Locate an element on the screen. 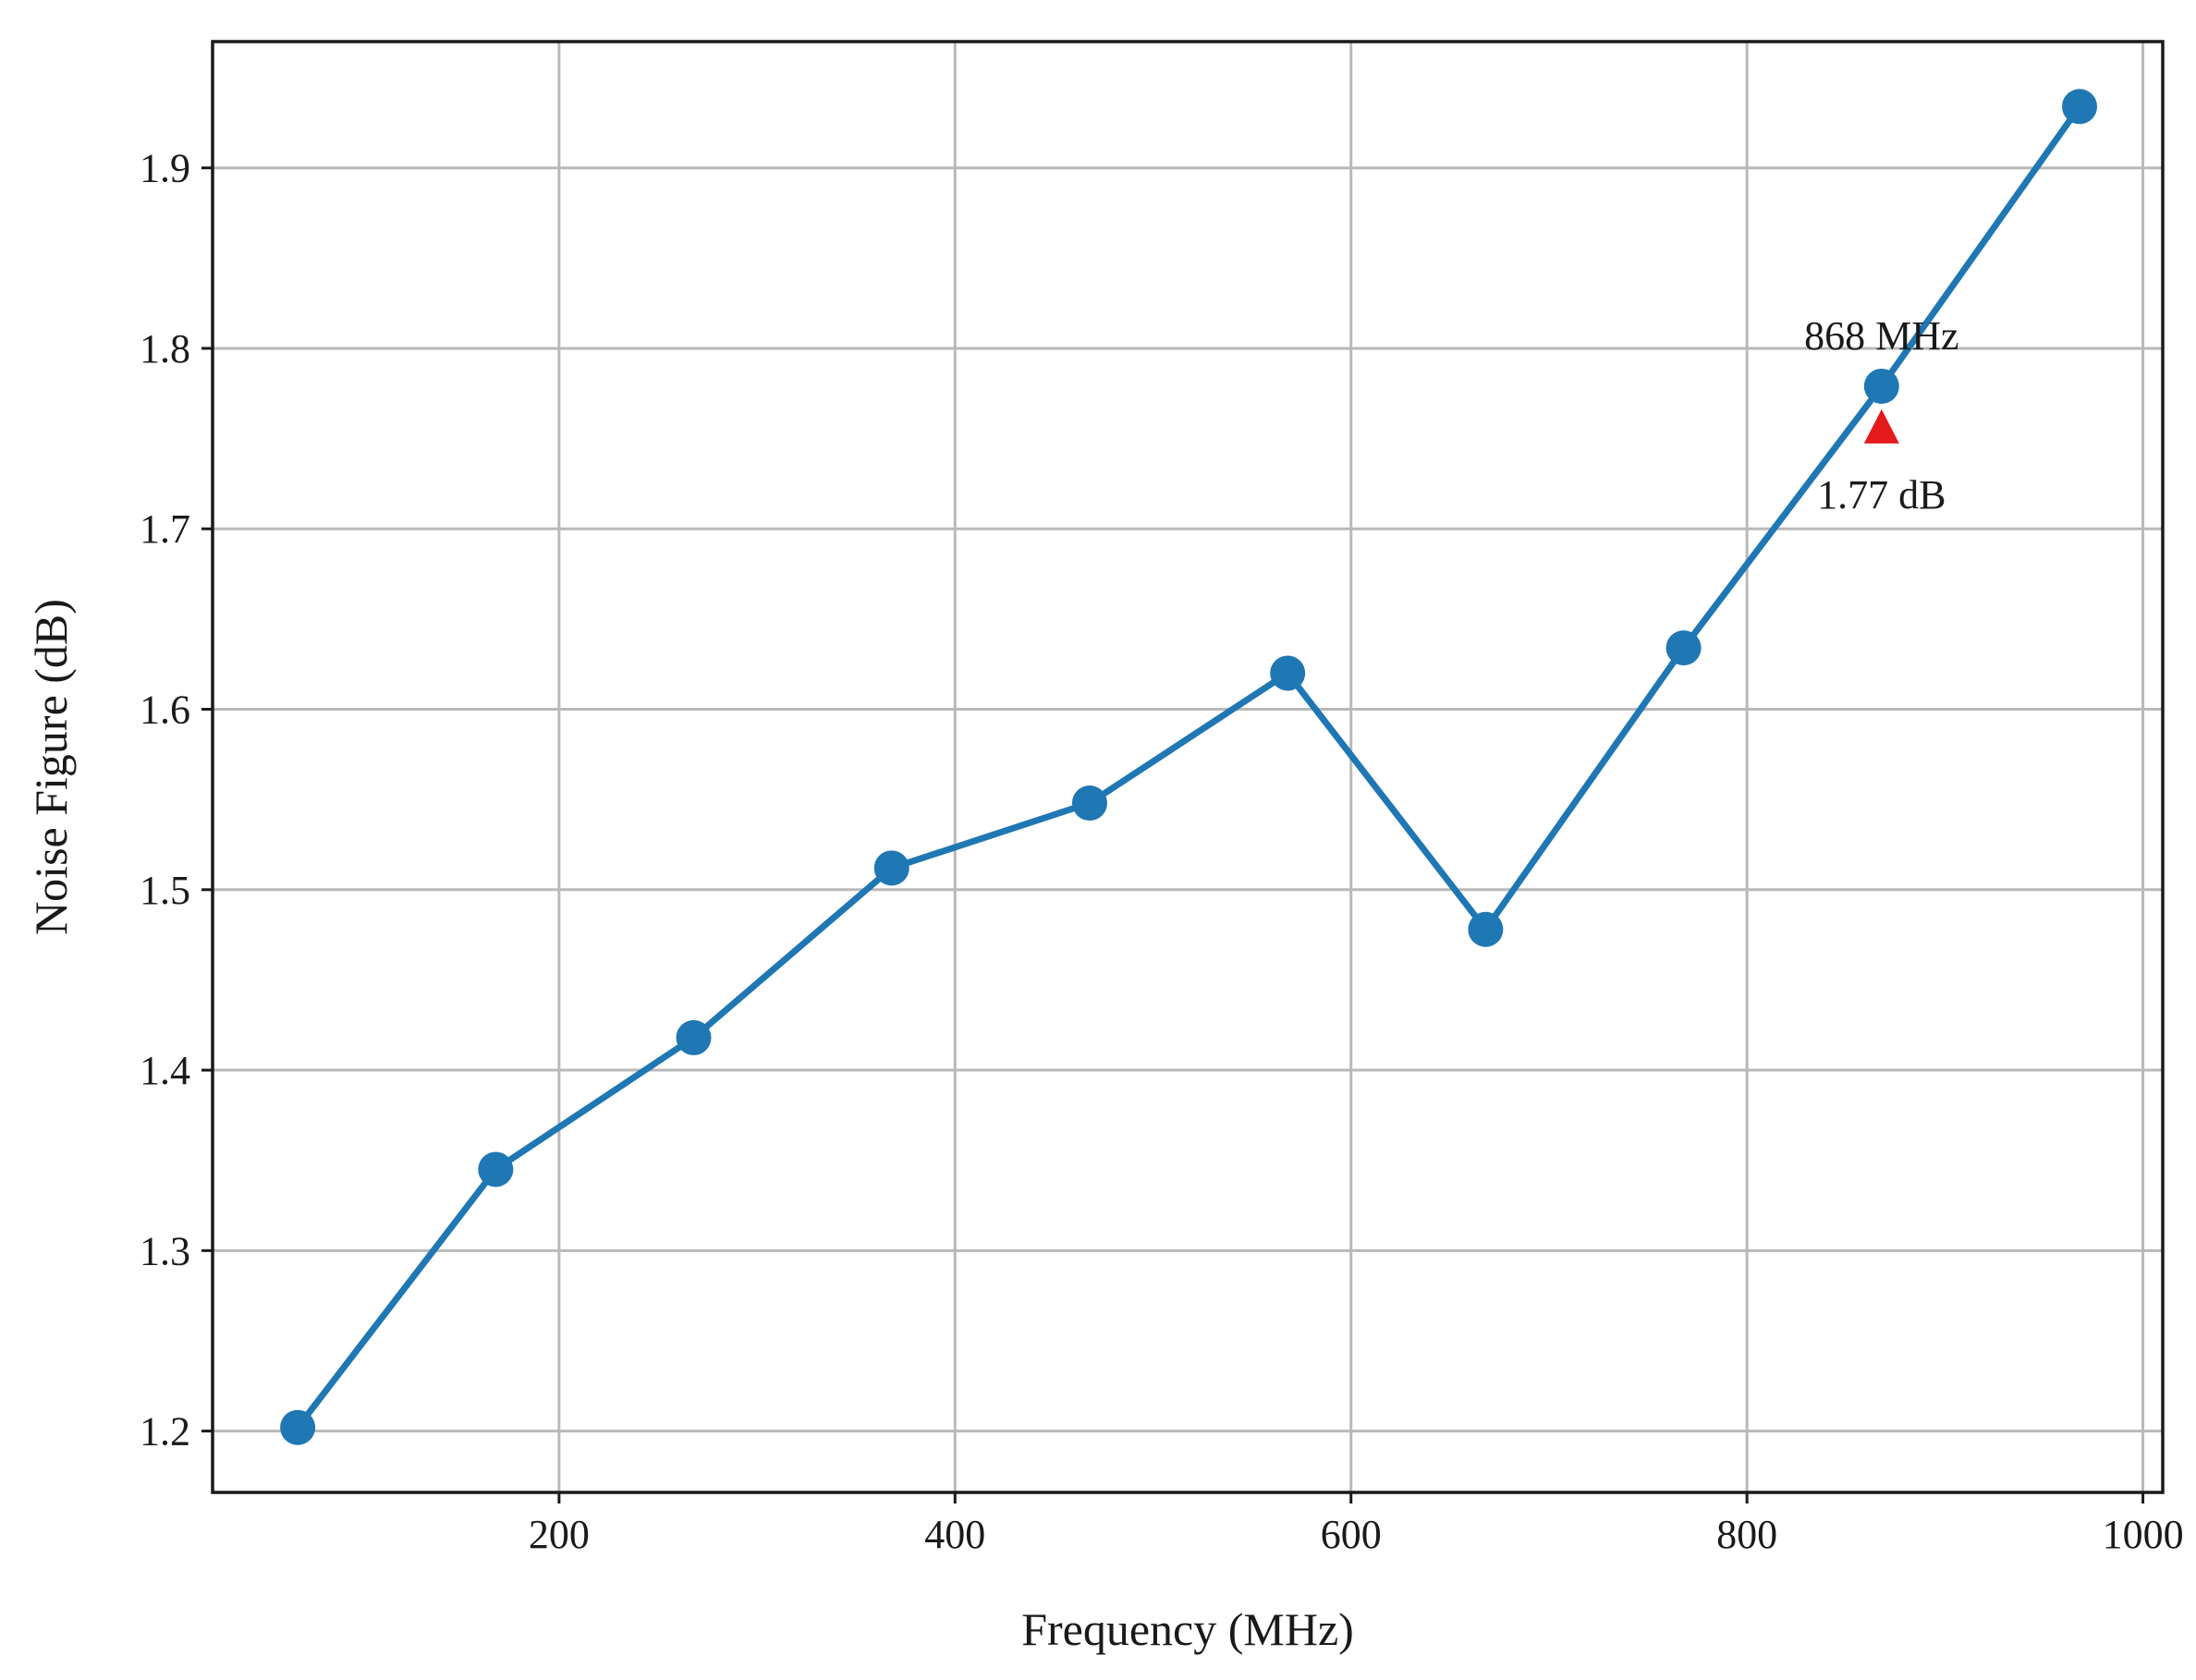 The height and width of the screenshot is (1680, 2196). y-tick-label: 1.8 is located at coordinates (165, 348).